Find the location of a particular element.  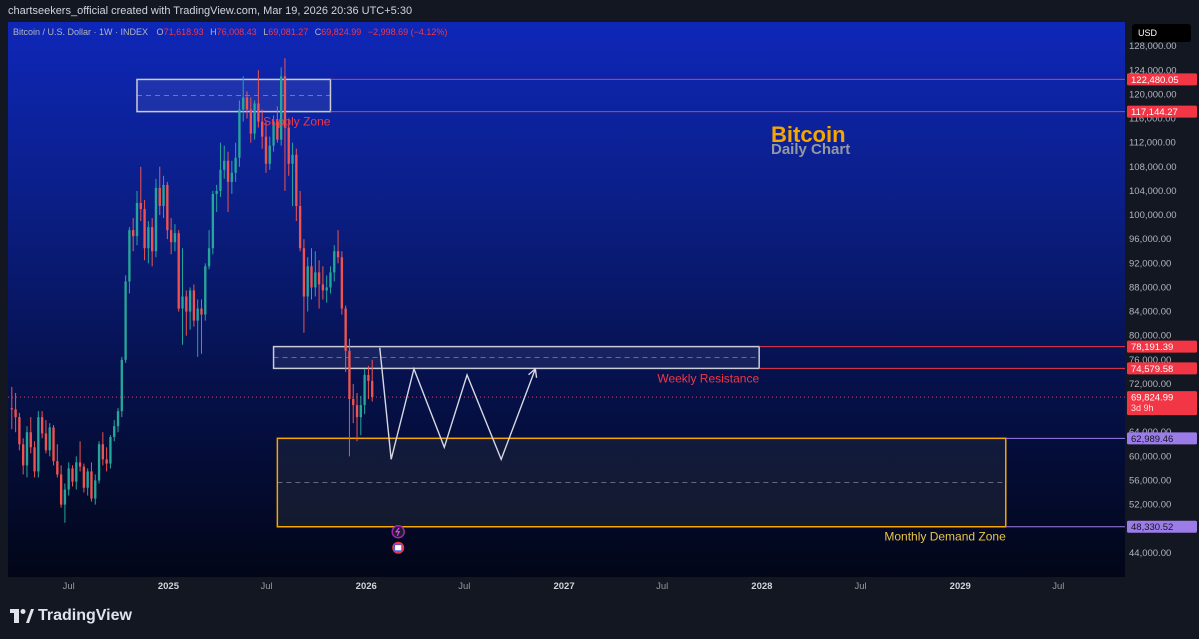

price-tick-label: 92,000.00 is located at coordinates (1150, 263).